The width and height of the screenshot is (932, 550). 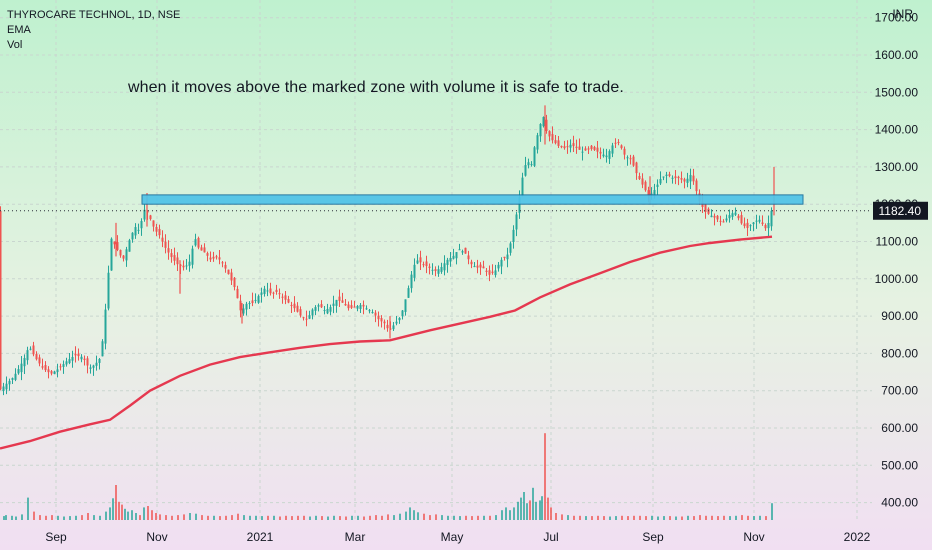 What do you see at coordinates (900, 210) in the screenshot?
I see `last-price-badge` at bounding box center [900, 210].